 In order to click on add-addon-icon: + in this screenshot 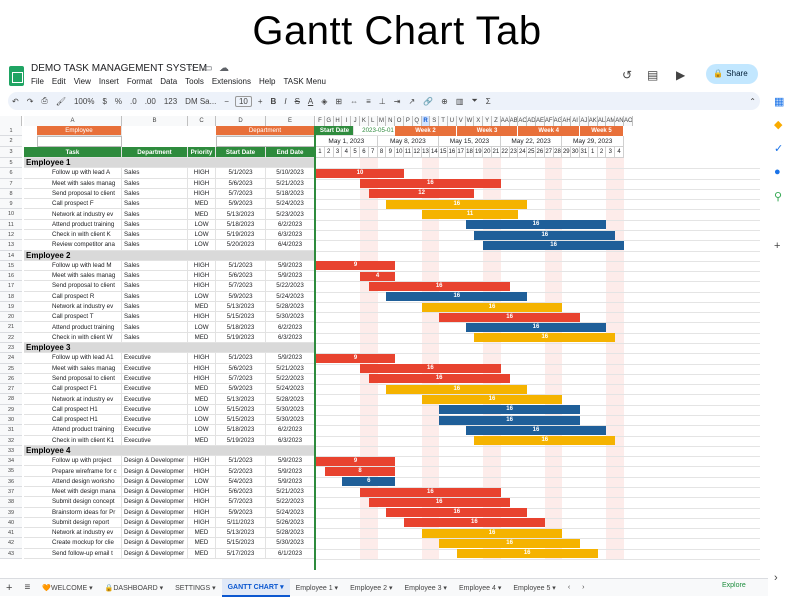, I will do `click(777, 246)`.